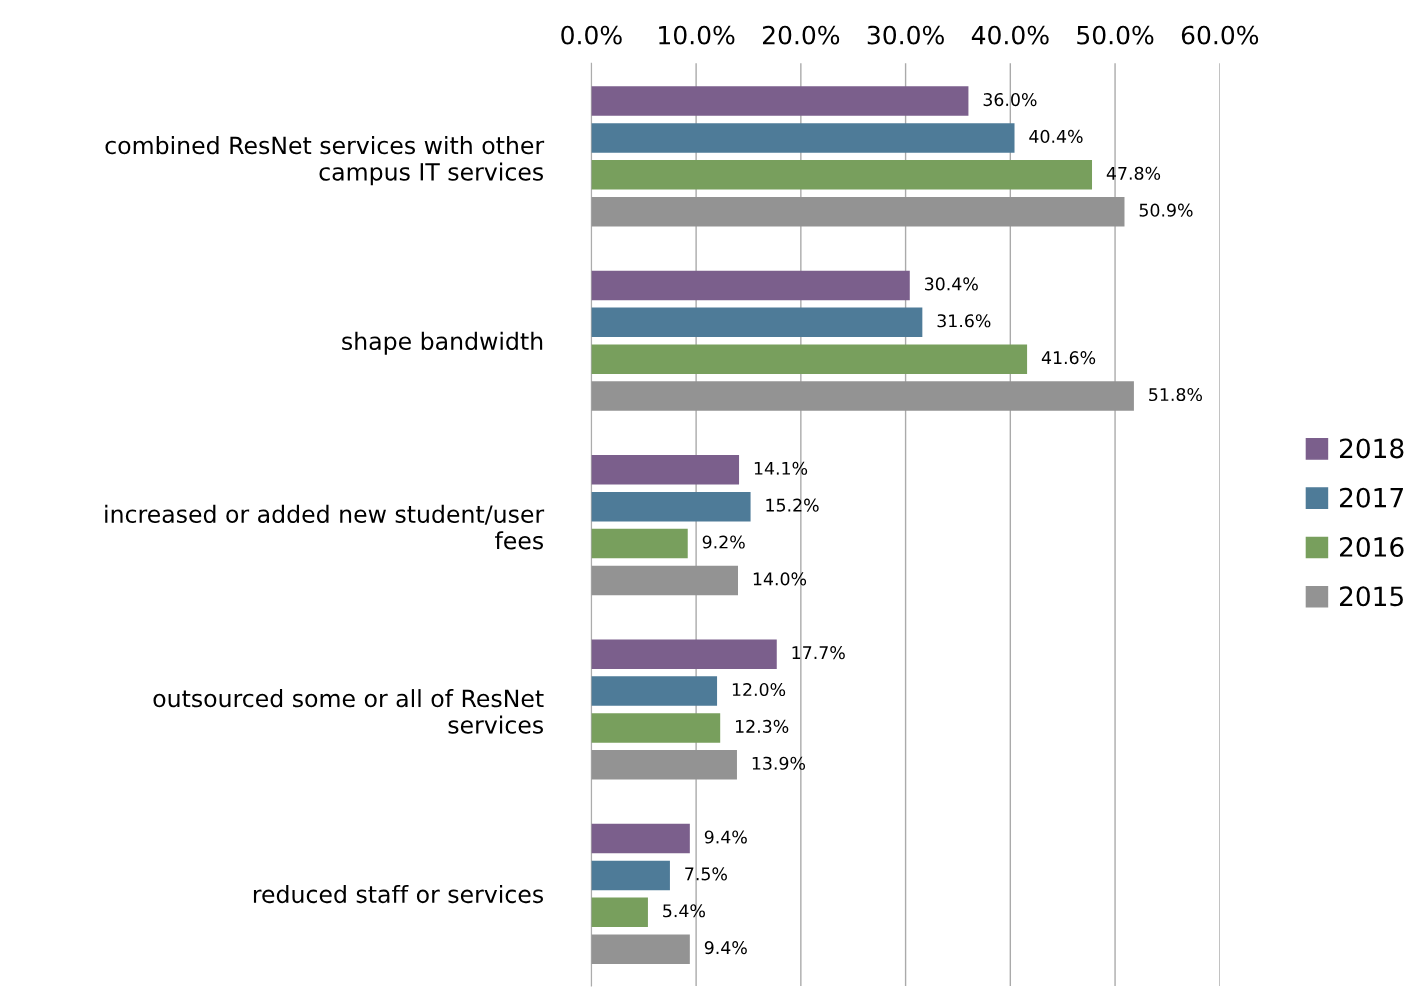  What do you see at coordinates (1068, 358) in the screenshot?
I see `data-label: 41.6%` at bounding box center [1068, 358].